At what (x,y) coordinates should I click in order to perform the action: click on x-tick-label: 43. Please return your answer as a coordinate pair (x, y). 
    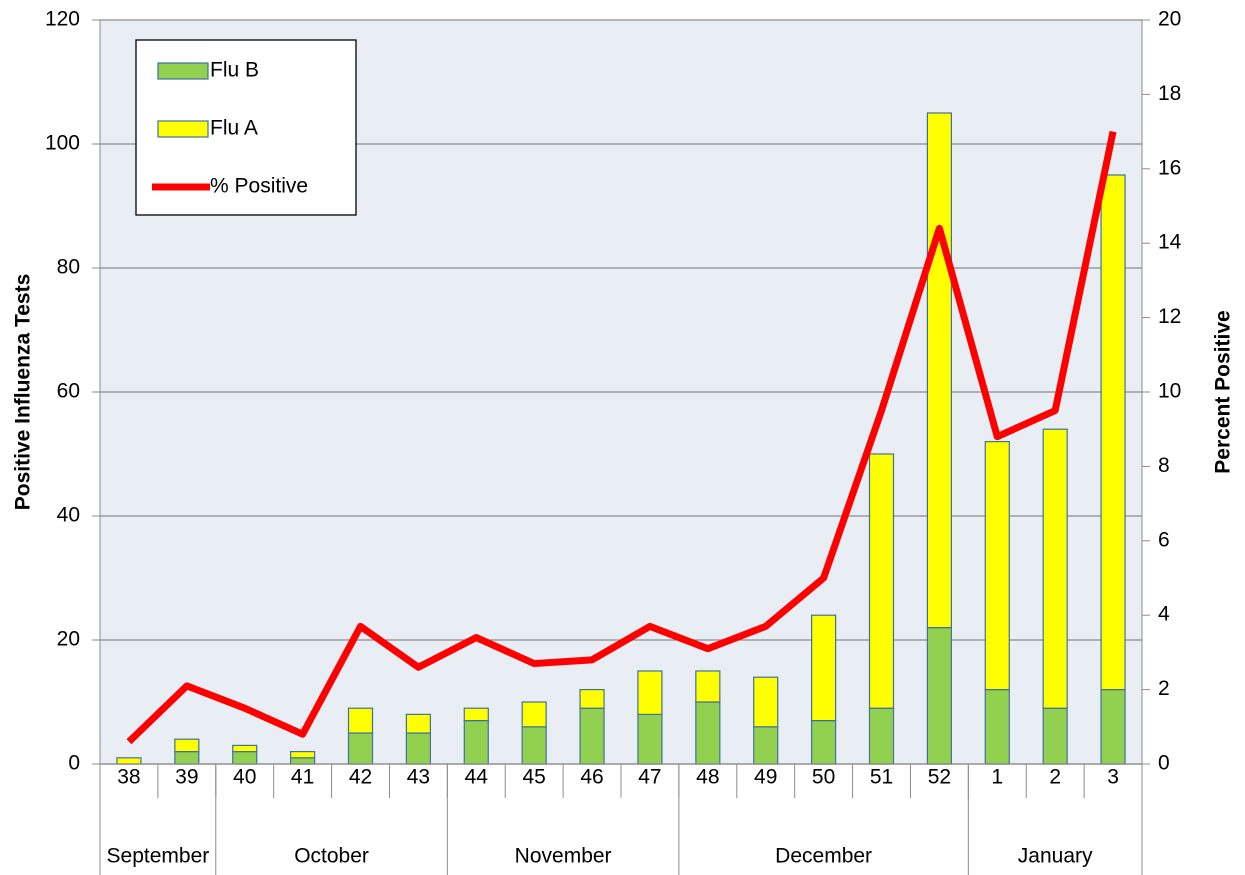
    Looking at the image, I should click on (418, 777).